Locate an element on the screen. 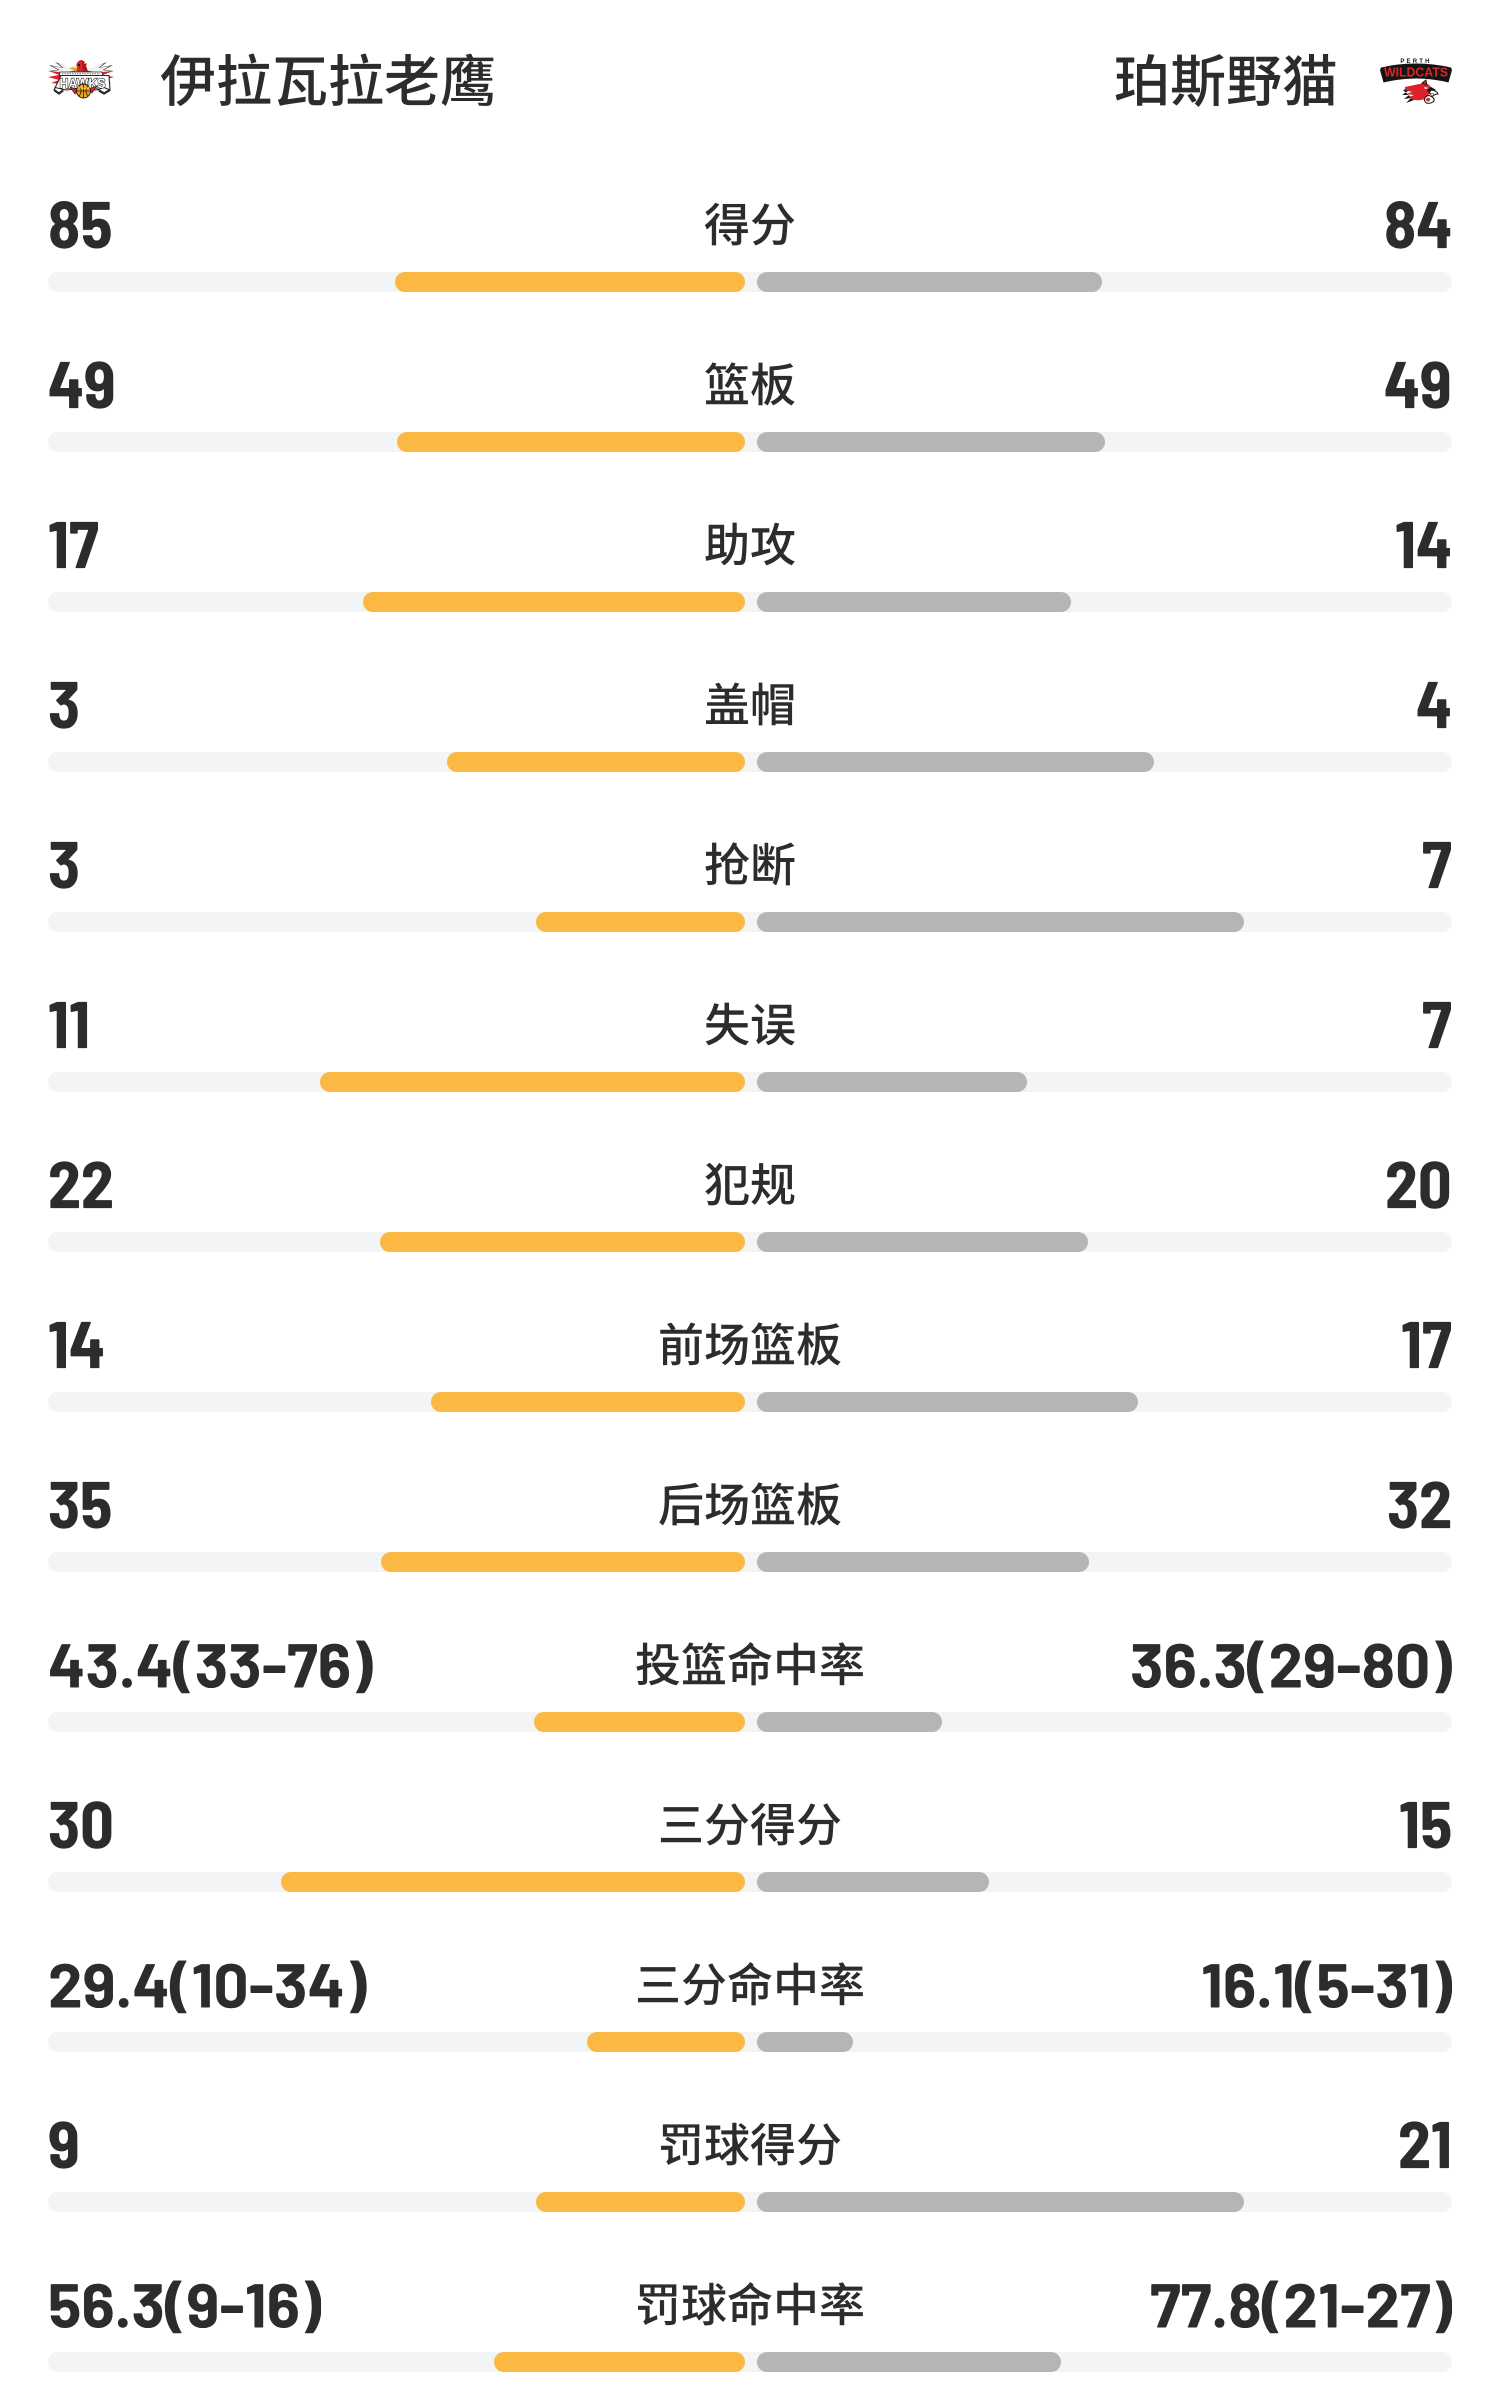 Image resolution: width=1500 pixels, height=2400 pixels. stat-label: 得分 is located at coordinates (750, 224).